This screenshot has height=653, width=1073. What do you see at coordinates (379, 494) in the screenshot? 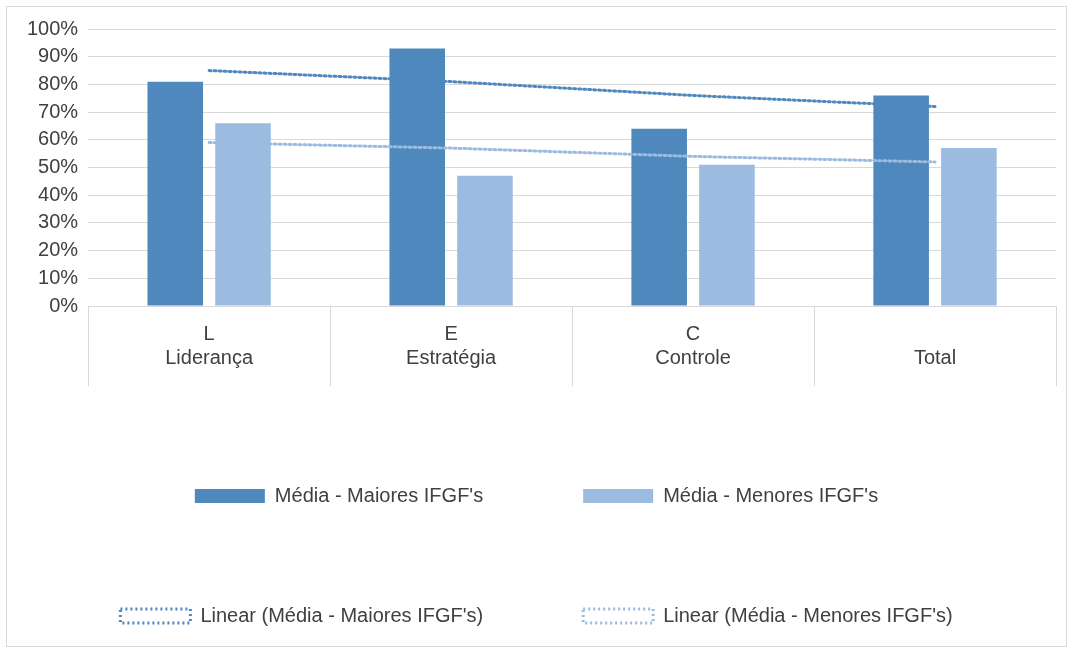
I see `legend-label: Média - Maiores IFGF's` at bounding box center [379, 494].